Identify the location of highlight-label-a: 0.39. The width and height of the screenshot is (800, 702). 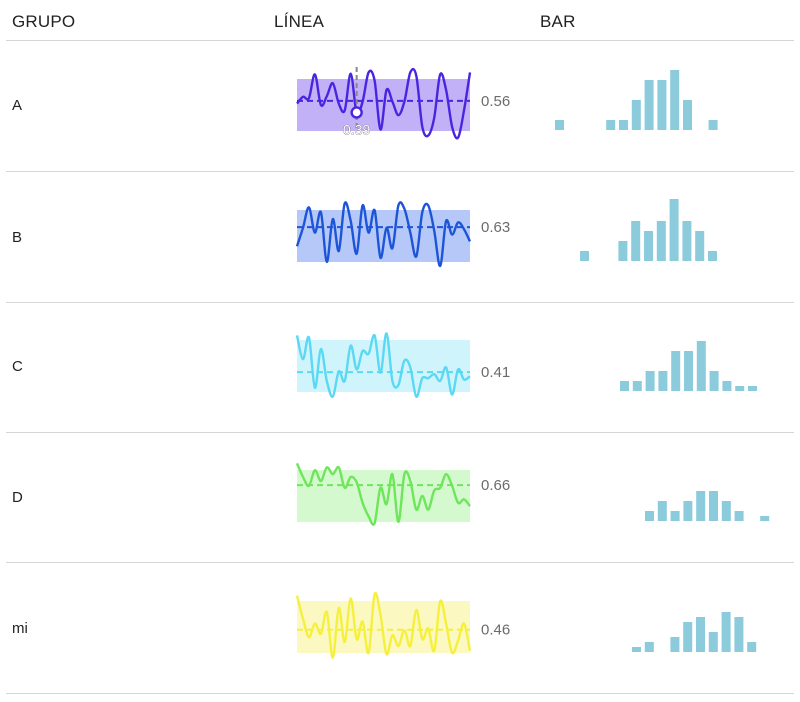
(356, 129).